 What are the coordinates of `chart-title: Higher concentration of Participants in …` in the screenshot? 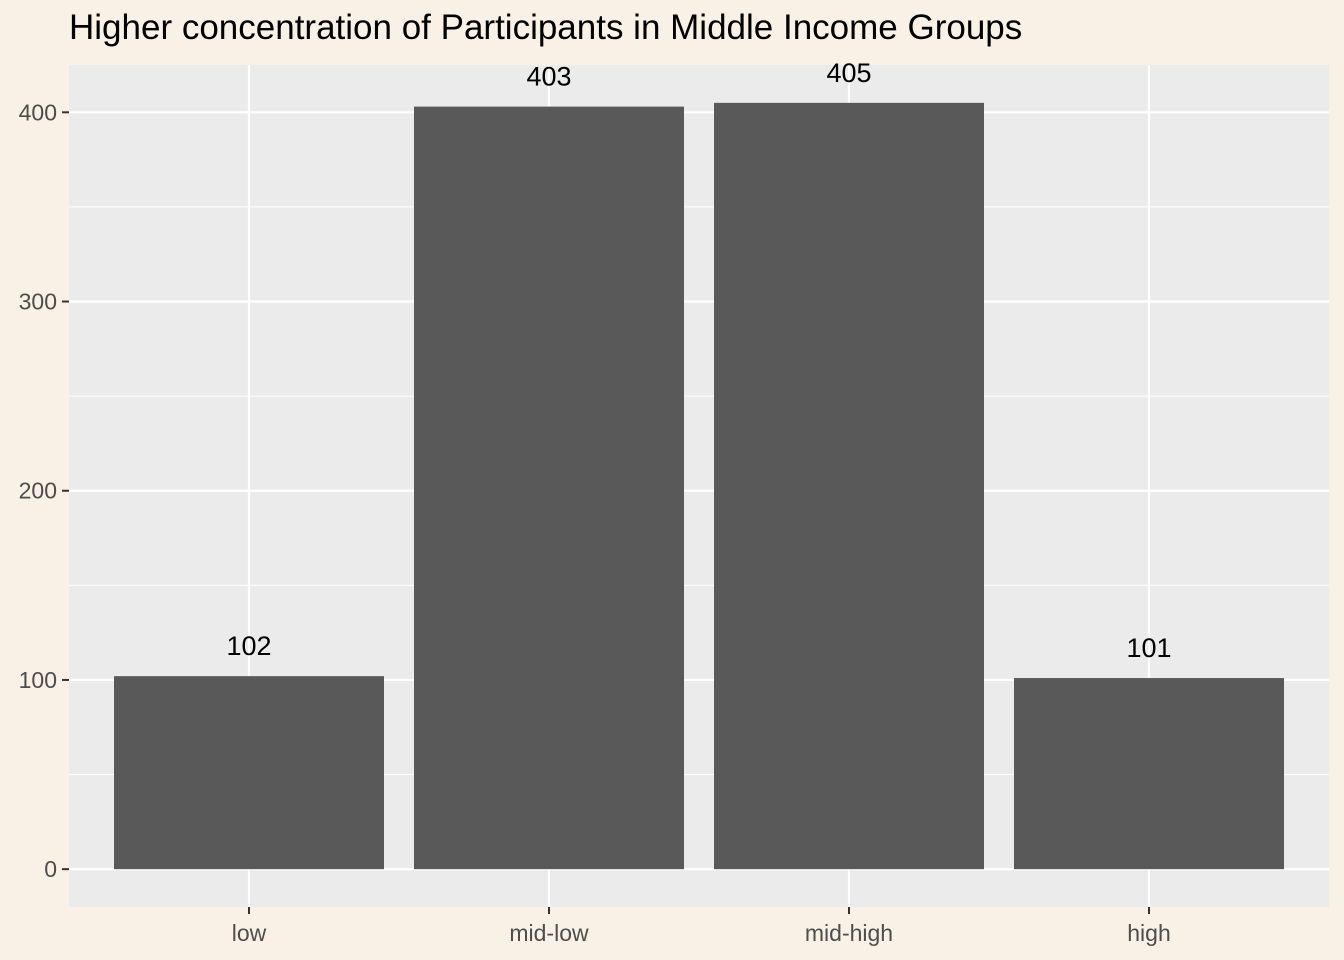 It's located at (546, 27).